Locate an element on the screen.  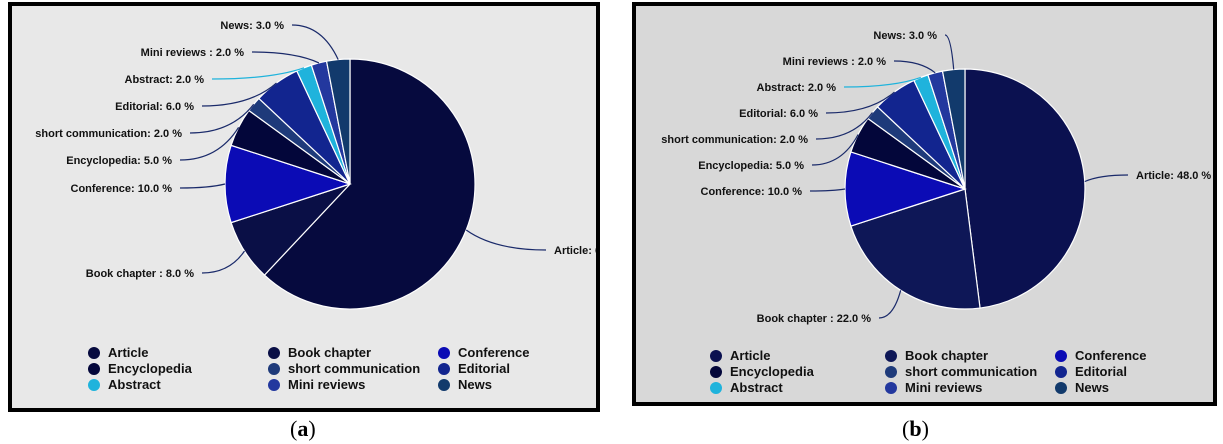
legend-swatch-encyclopedia is located at coordinates (94, 369).